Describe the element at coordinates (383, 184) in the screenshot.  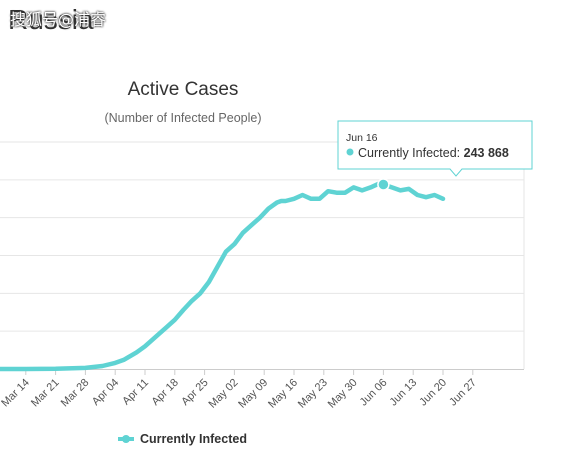
I see `hovered-point-marker` at that location.